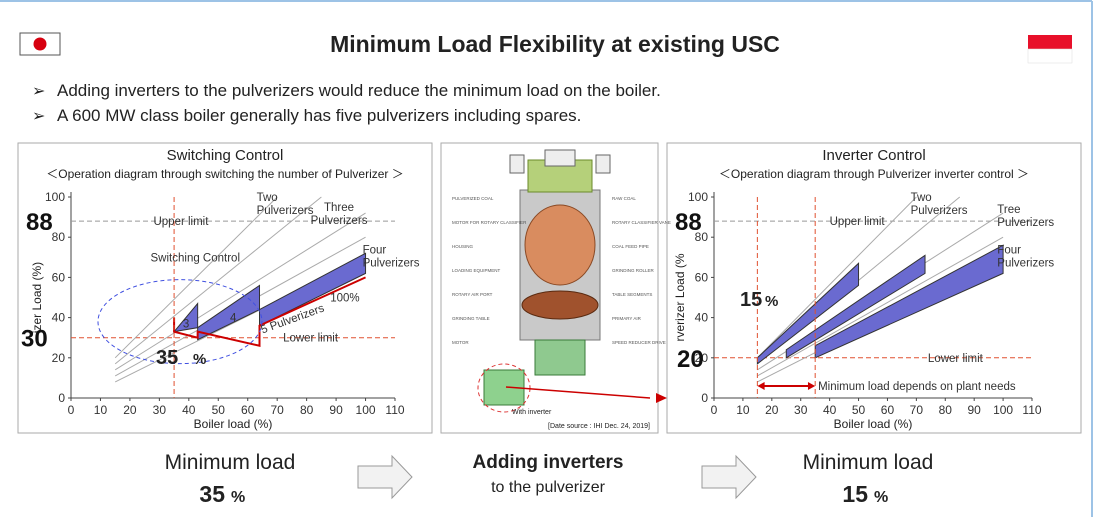 This screenshot has width=1093, height=517. I want to click on diagram-label: ROTARY CLASSIFIER VANE, so click(641, 222).